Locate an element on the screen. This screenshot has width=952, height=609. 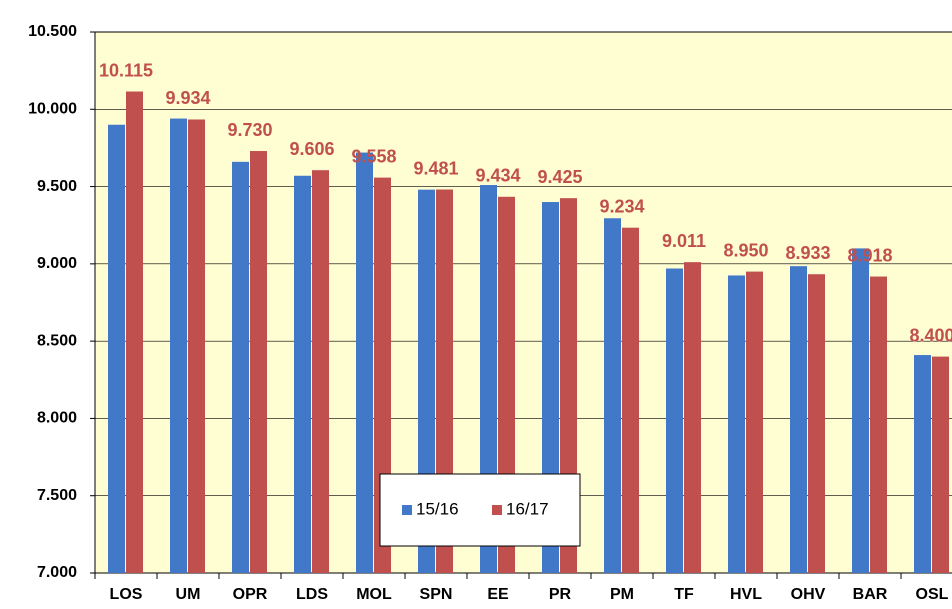
y-tick-label: 9.500 is located at coordinates (57, 186).